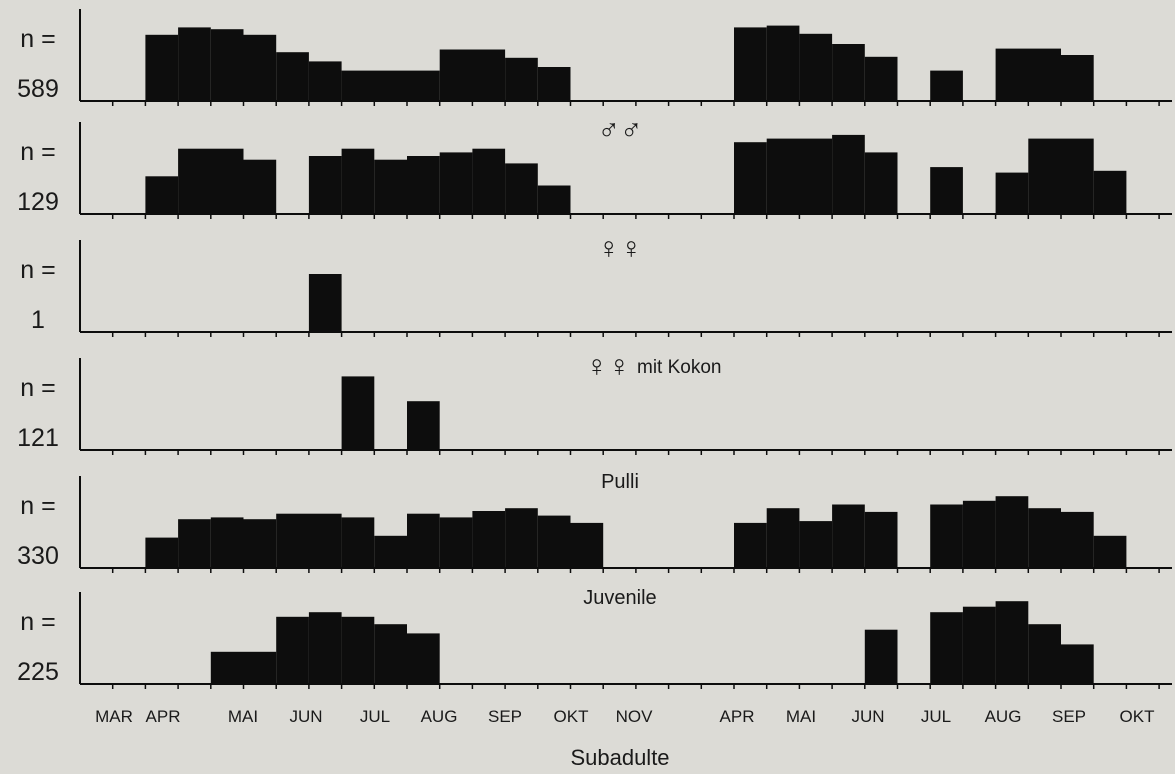  Describe the element at coordinates (620, 130) in the screenshot. I see `panel-label: ♂♂` at that location.